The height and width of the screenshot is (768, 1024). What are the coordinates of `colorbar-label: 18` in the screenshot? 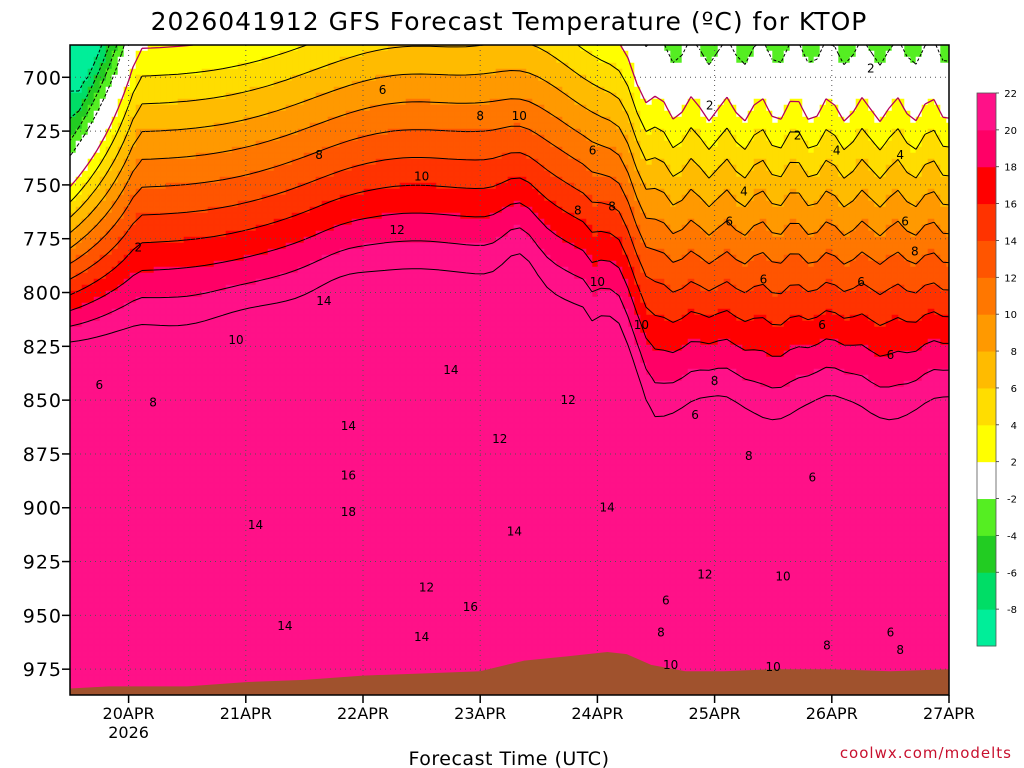 It's located at (1010, 168).